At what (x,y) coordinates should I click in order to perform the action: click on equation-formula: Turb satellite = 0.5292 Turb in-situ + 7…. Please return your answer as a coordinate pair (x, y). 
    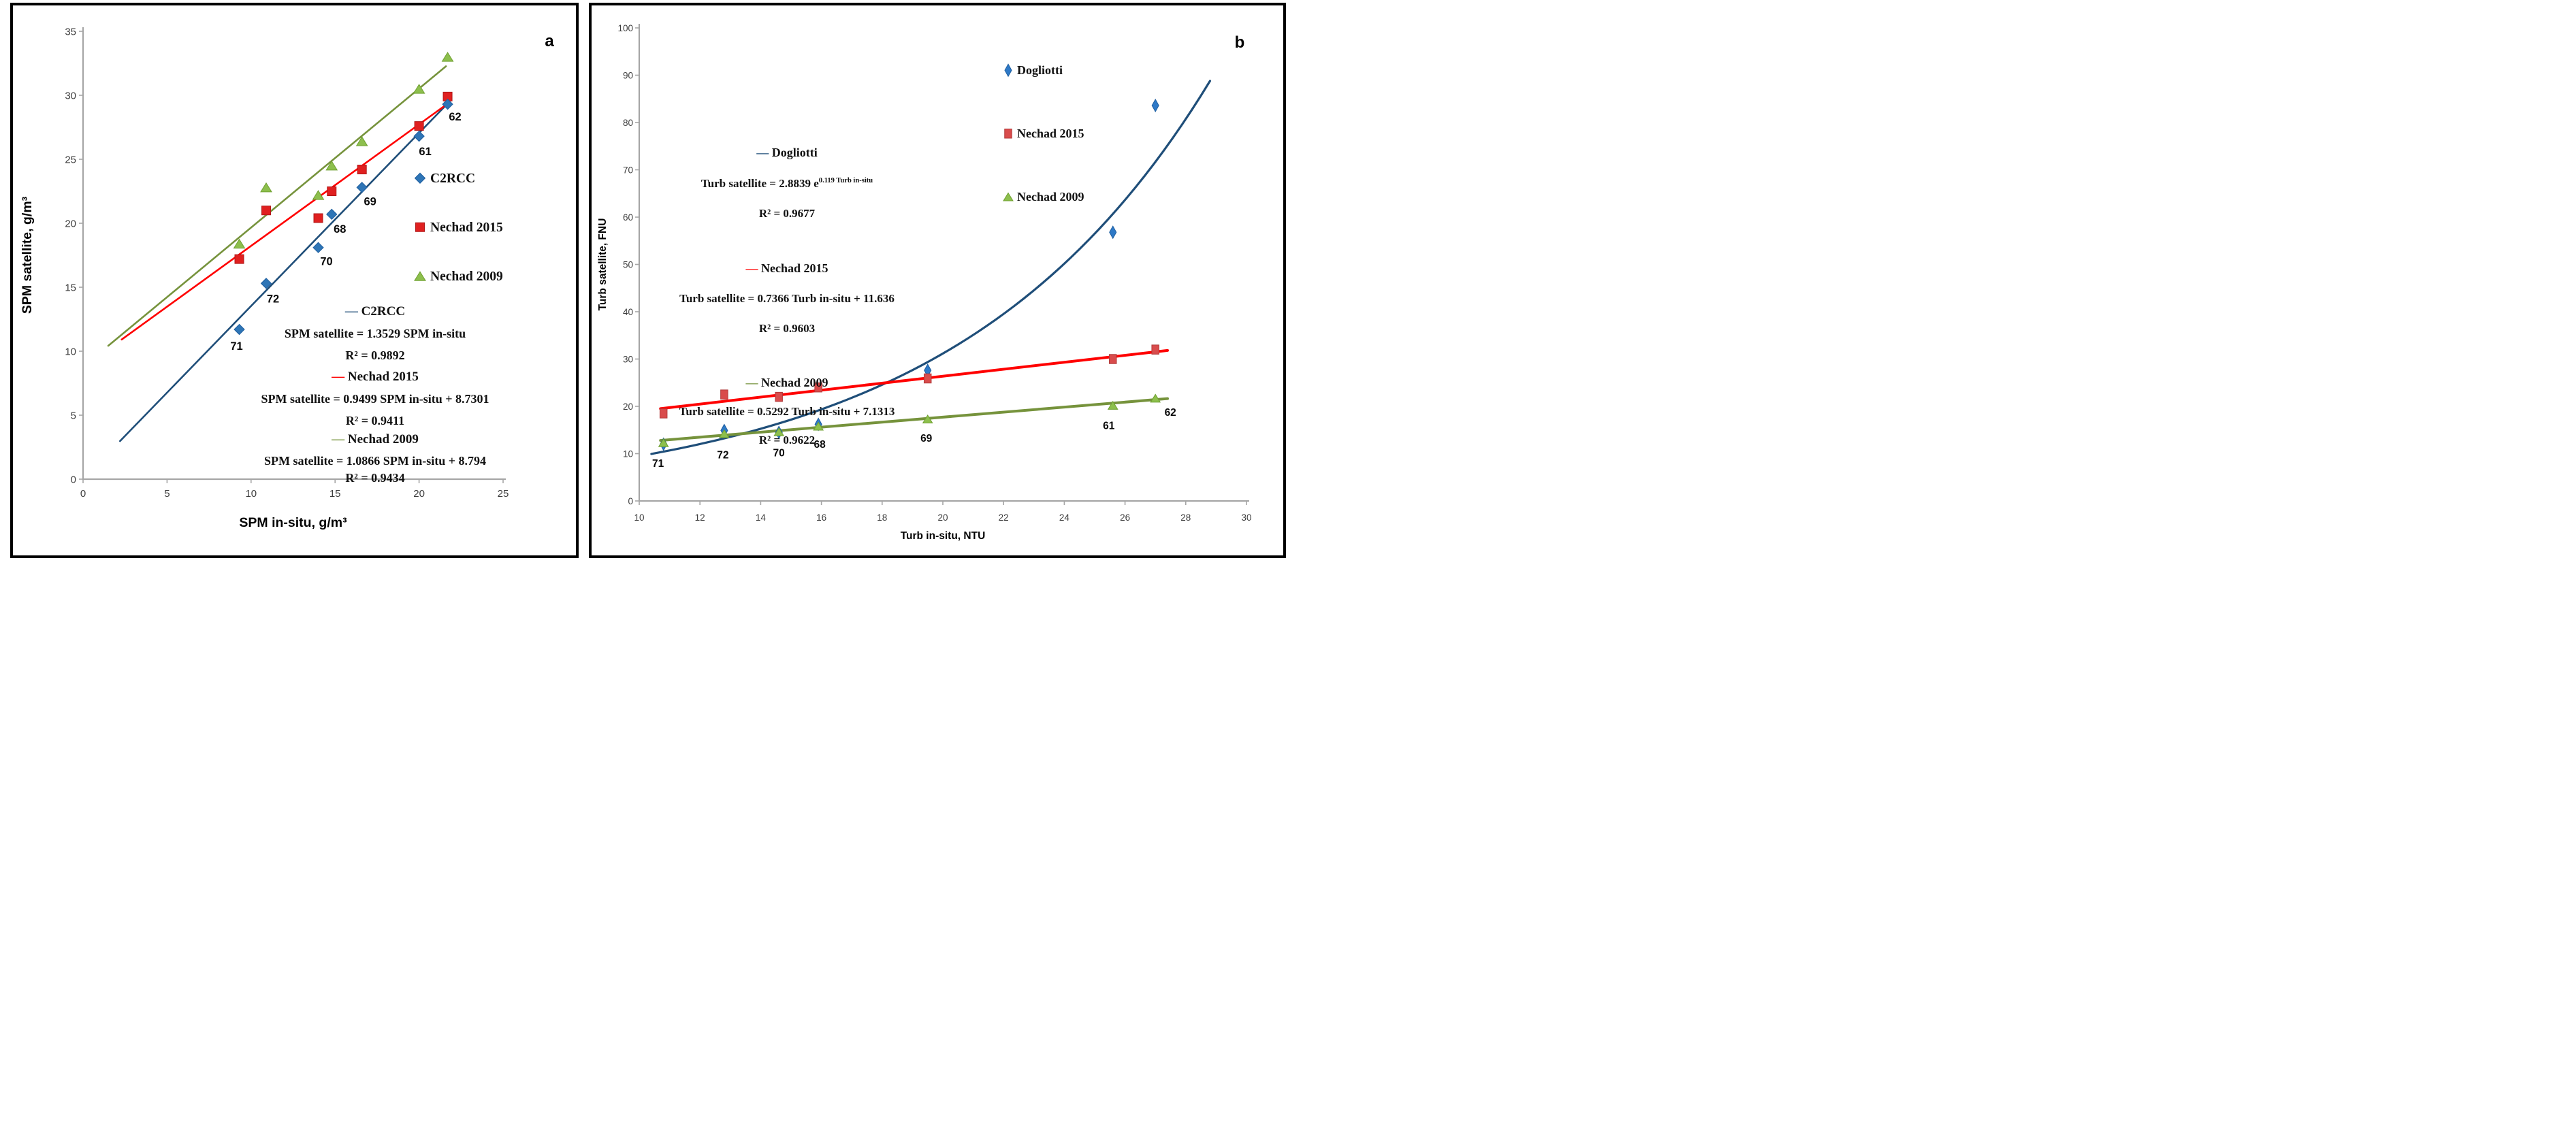
    Looking at the image, I should click on (787, 412).